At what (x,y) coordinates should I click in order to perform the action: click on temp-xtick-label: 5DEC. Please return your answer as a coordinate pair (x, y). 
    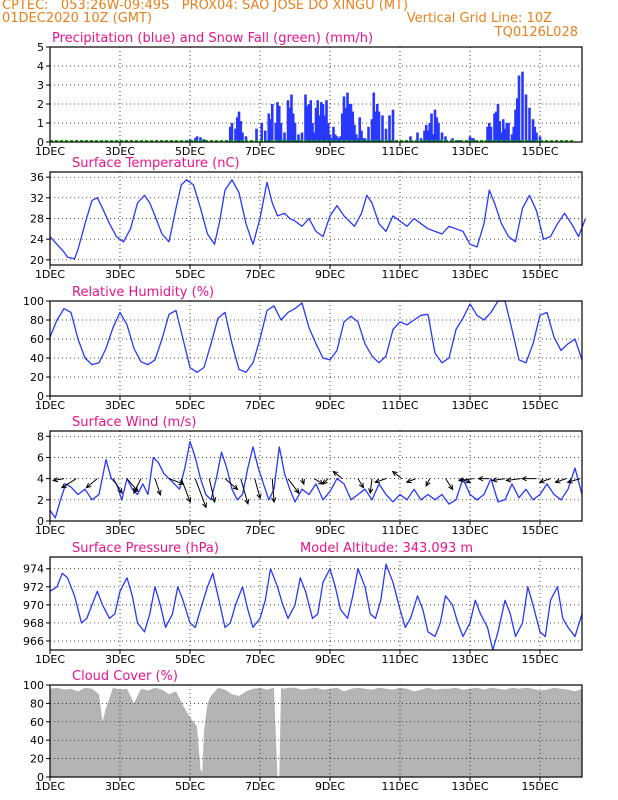
    Looking at the image, I should click on (190, 274).